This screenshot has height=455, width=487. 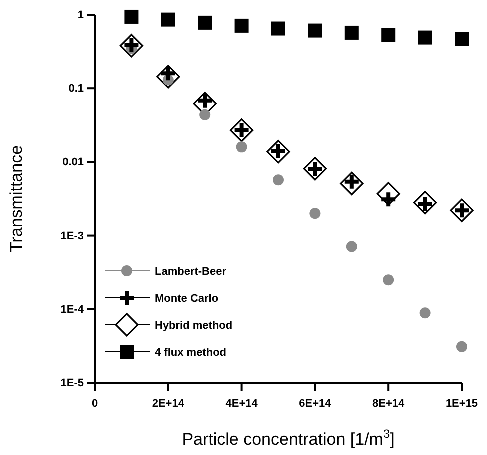 What do you see at coordinates (194, 326) in the screenshot?
I see `legend-label: Hybrid method` at bounding box center [194, 326].